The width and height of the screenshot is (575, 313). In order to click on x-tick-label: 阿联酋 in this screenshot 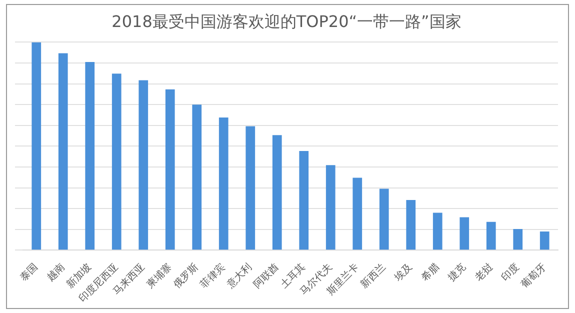, I will do `click(266, 275)`.